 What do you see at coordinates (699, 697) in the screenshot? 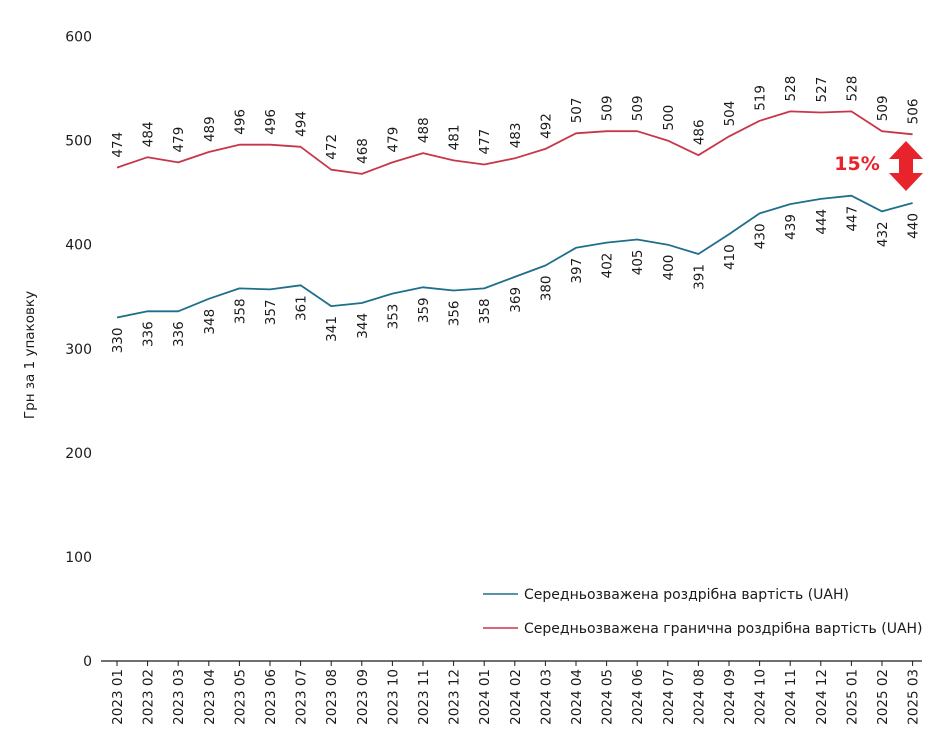
I see `x-tick-label: 2024 08` at bounding box center [699, 697].